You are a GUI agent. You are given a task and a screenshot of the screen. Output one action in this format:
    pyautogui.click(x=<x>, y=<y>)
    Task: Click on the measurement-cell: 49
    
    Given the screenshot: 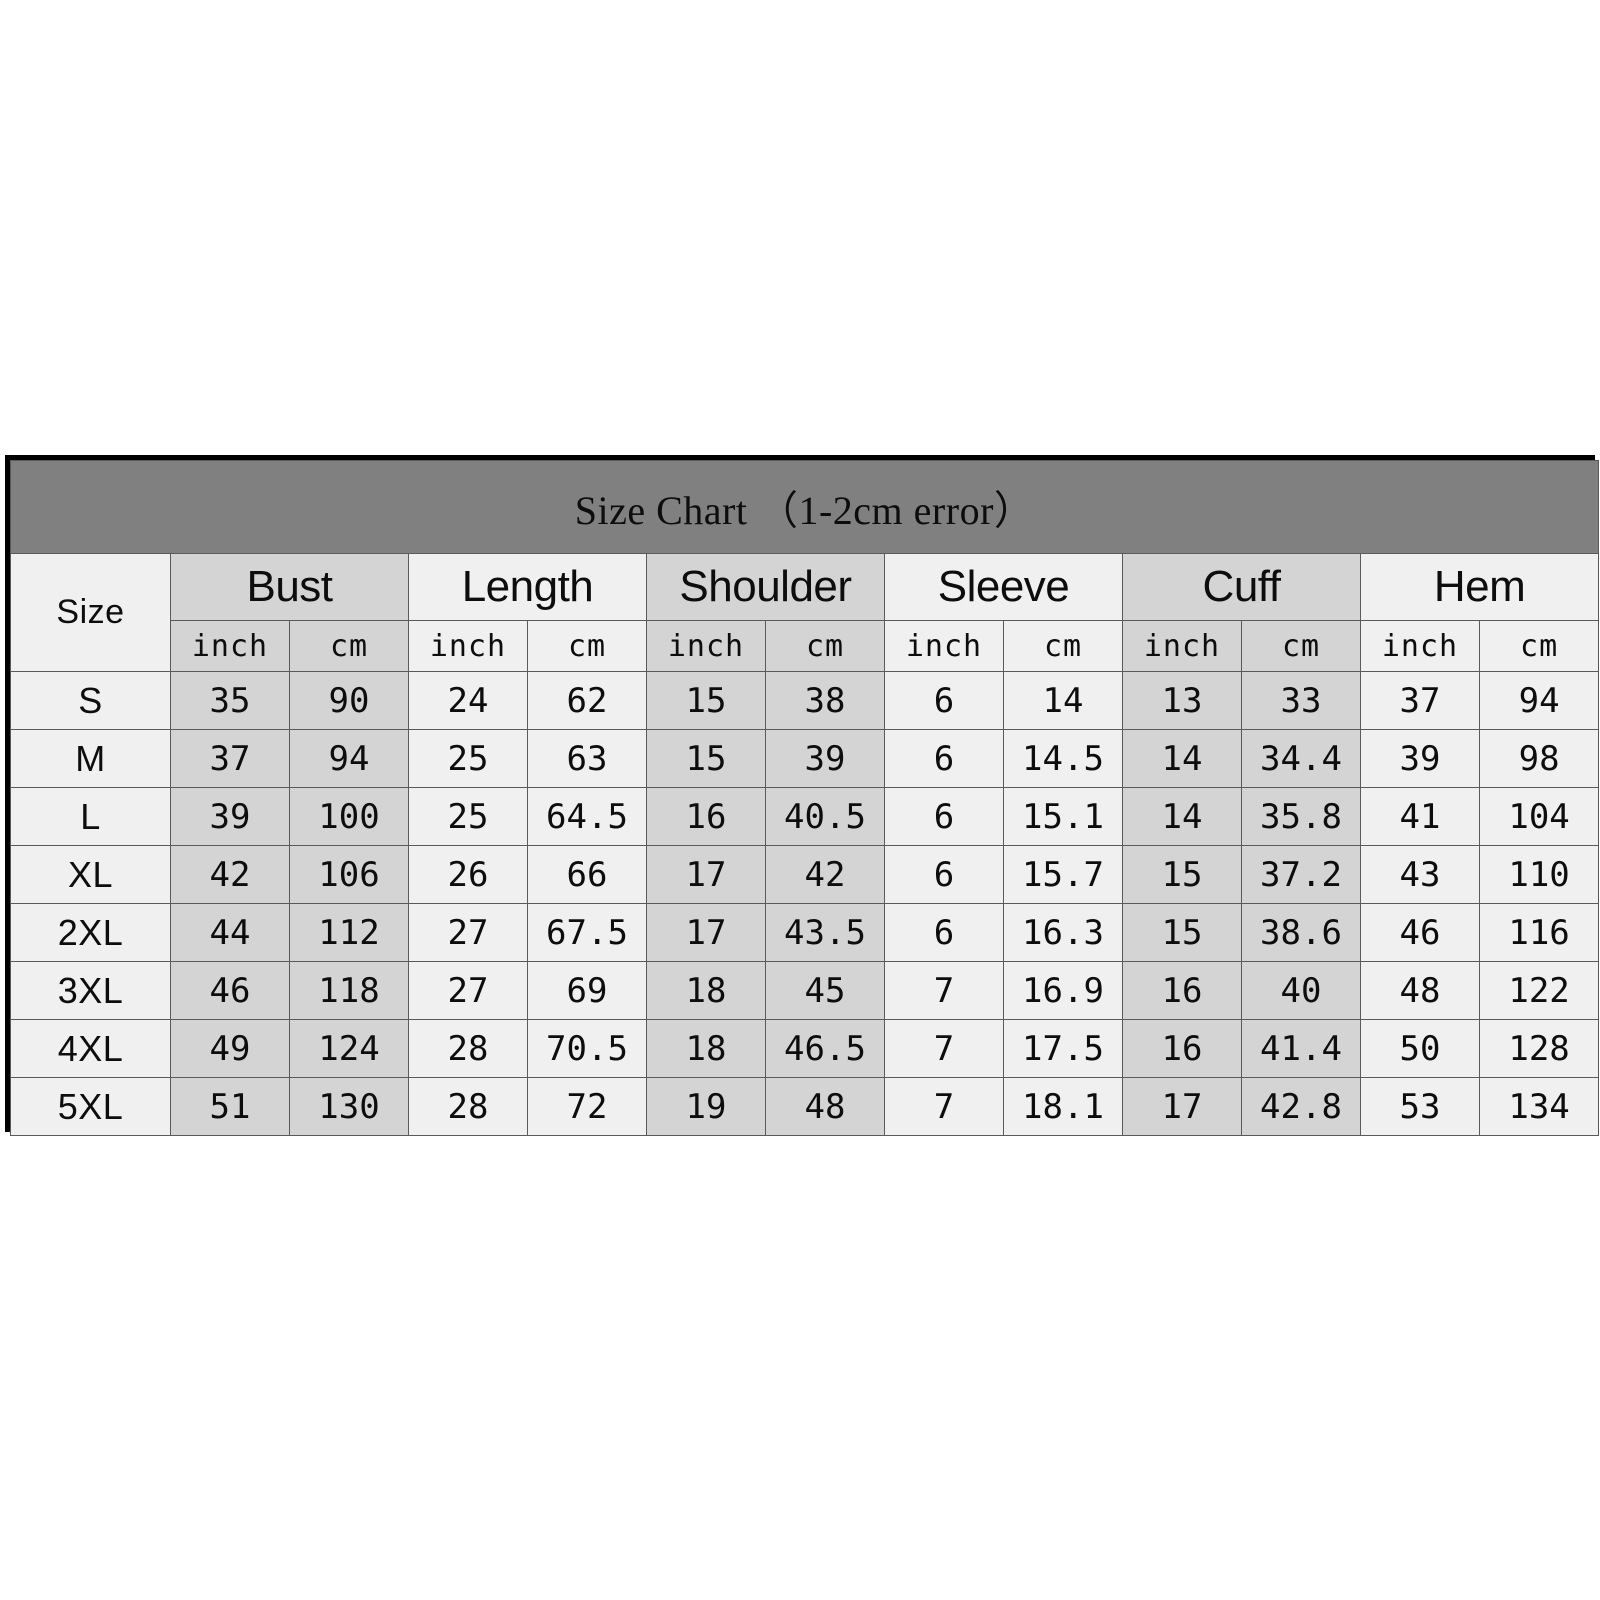 What is the action you would take?
    pyautogui.click(x=230, y=1048)
    